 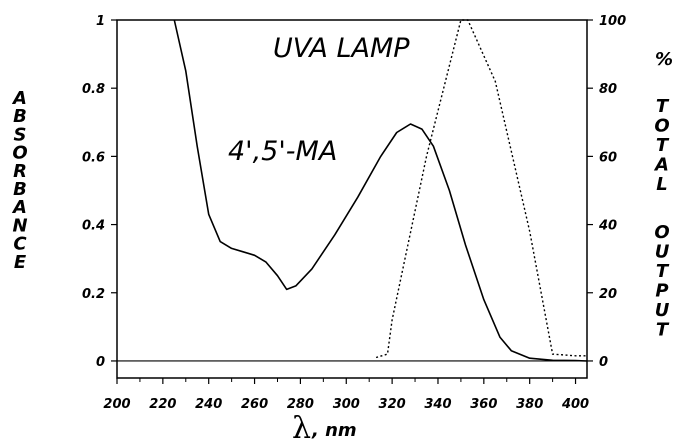 What do you see at coordinates (608, 89) in the screenshot?
I see `y-right-tick-label: 80` at bounding box center [608, 89].